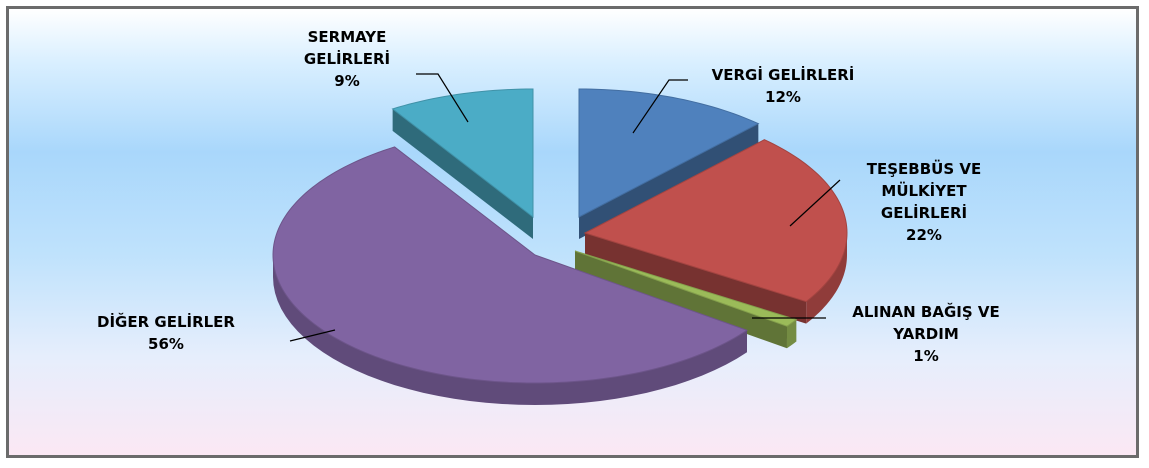  I want to click on data-label: TEŞEBBÜS VE MÜLKİYET GELİRLERİ 22%, so click(924, 201).